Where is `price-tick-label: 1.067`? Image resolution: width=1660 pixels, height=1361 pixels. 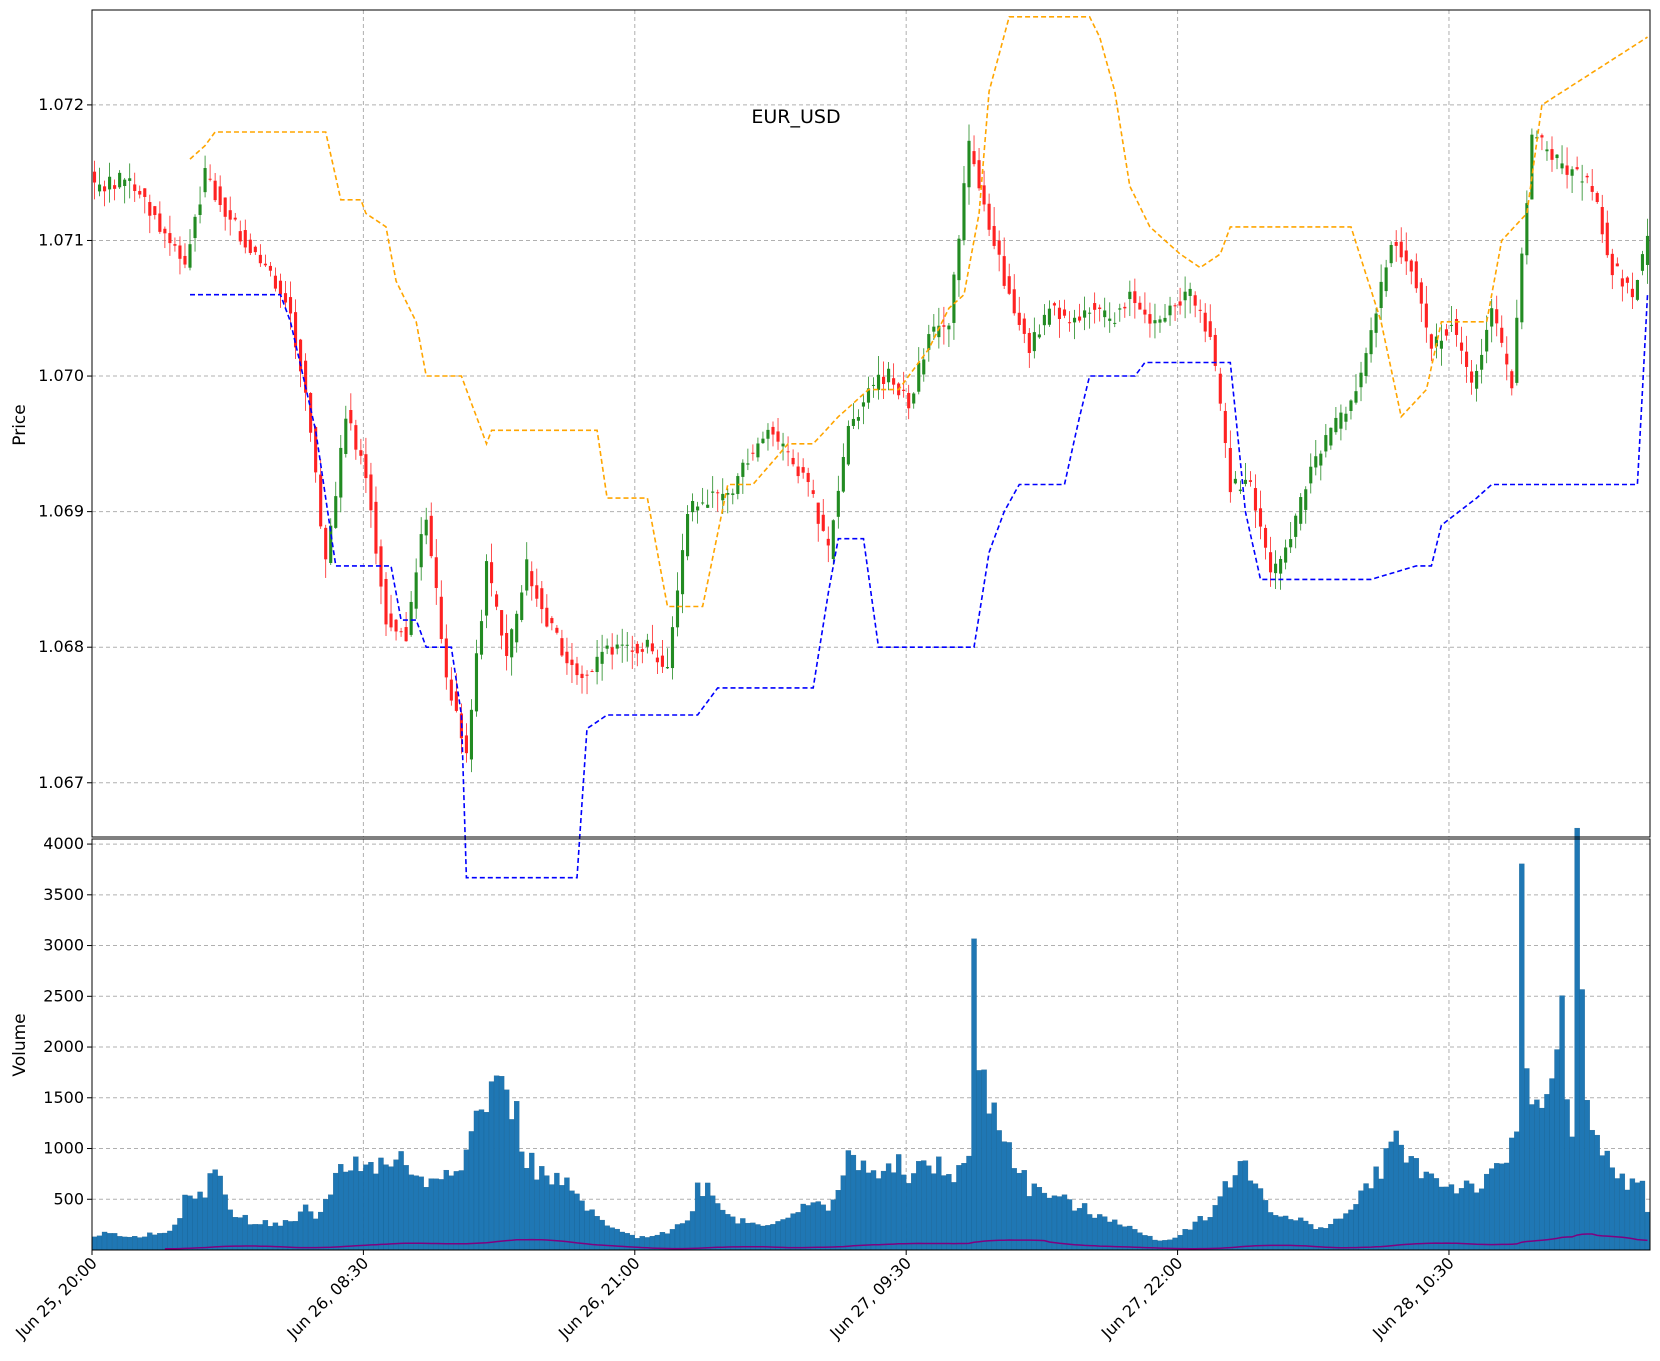 price-tick-label: 1.067 is located at coordinates (61, 782).